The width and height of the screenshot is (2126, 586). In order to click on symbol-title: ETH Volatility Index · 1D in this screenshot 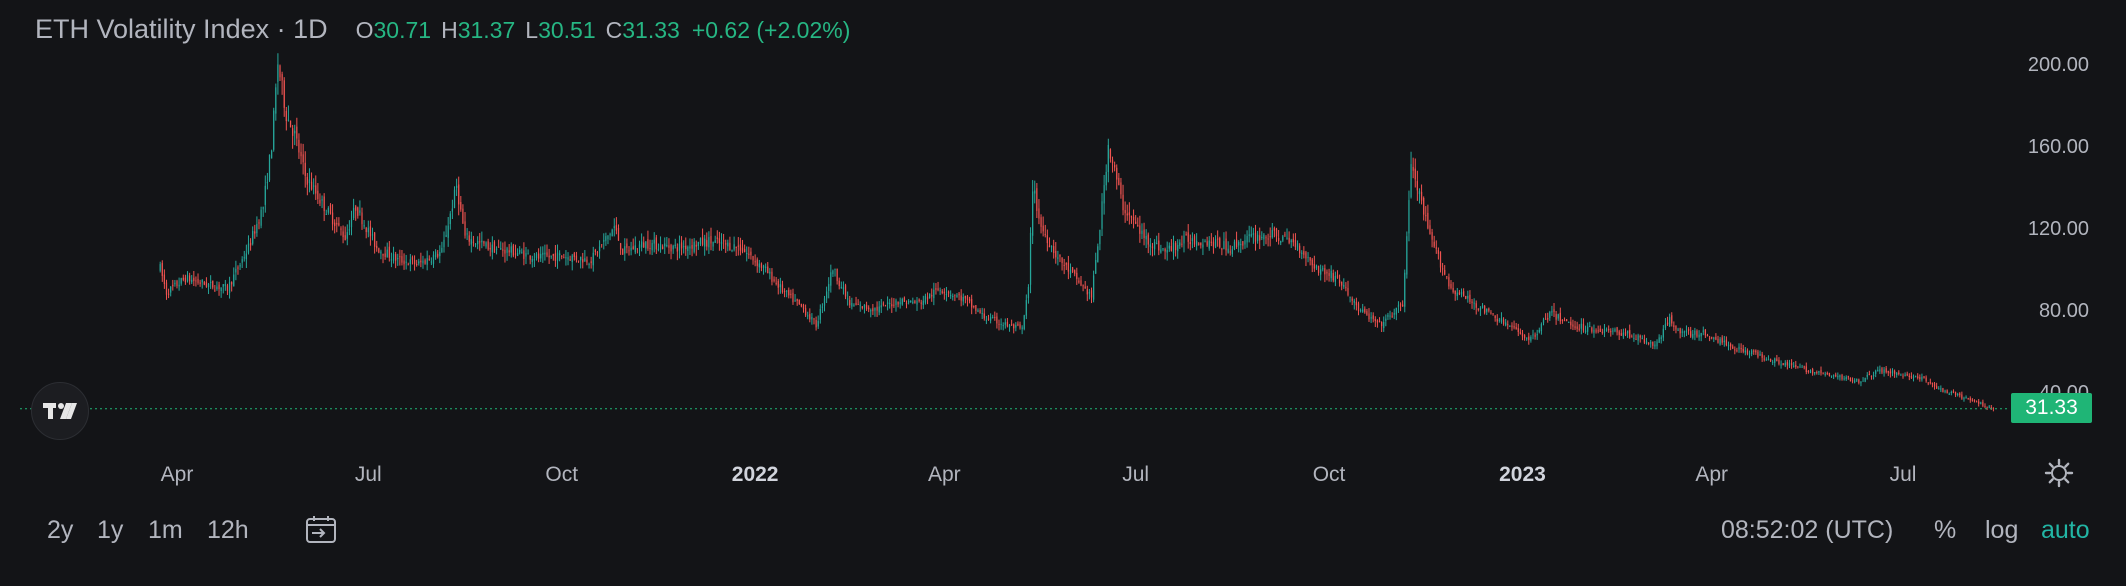, I will do `click(181, 29)`.